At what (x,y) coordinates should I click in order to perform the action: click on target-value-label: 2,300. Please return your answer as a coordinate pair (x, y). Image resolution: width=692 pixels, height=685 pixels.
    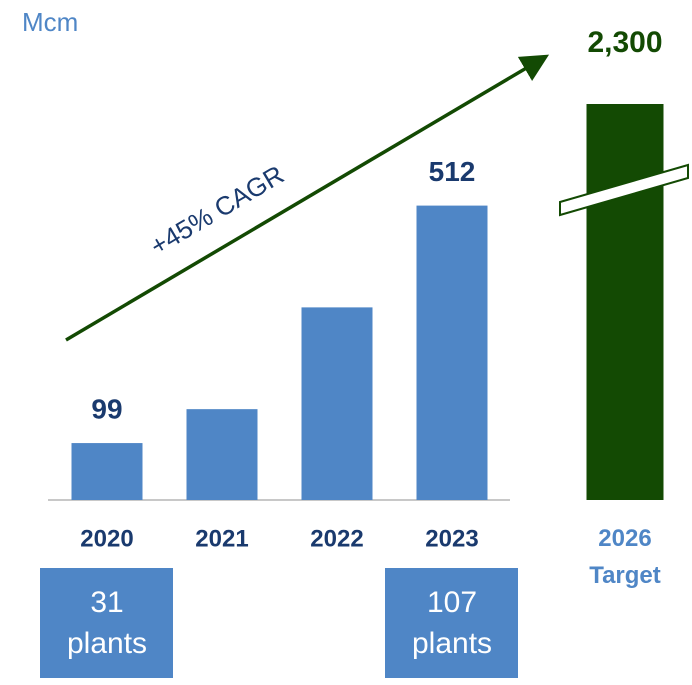
    Looking at the image, I should click on (624, 42).